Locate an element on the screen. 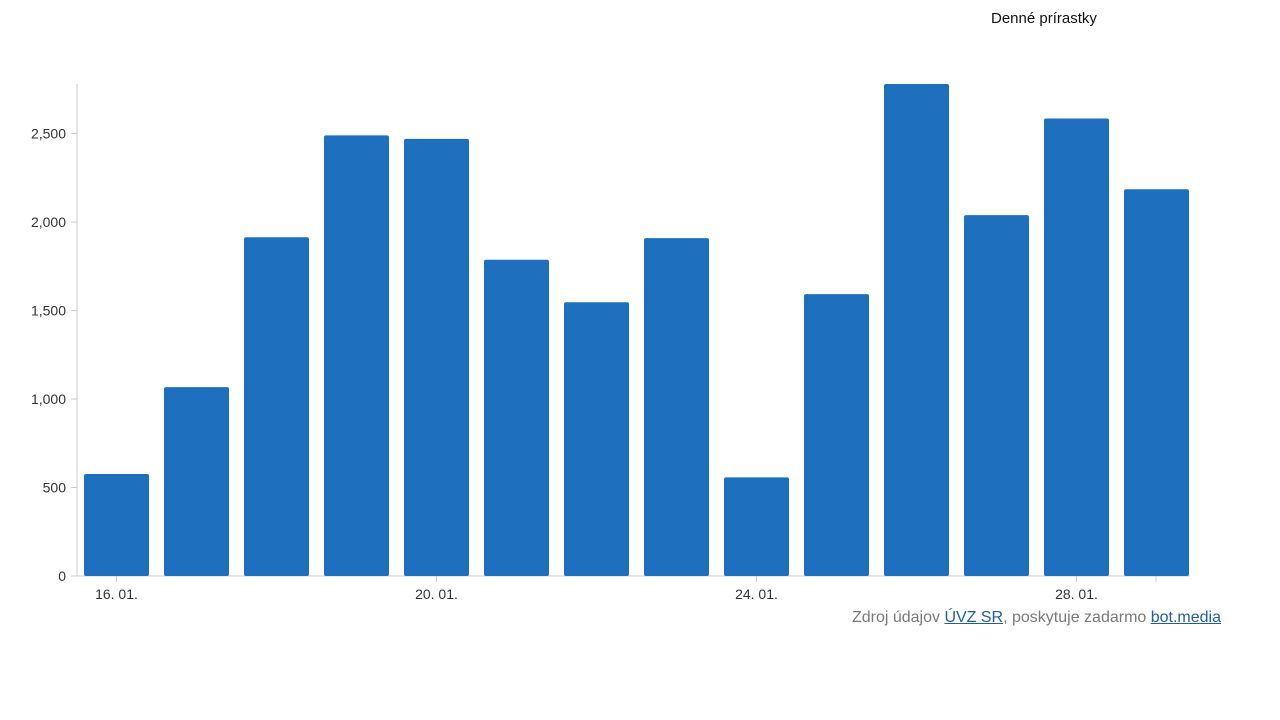 This screenshot has height=720, width=1280. x-tick-label: 20. 01. is located at coordinates (436, 594).